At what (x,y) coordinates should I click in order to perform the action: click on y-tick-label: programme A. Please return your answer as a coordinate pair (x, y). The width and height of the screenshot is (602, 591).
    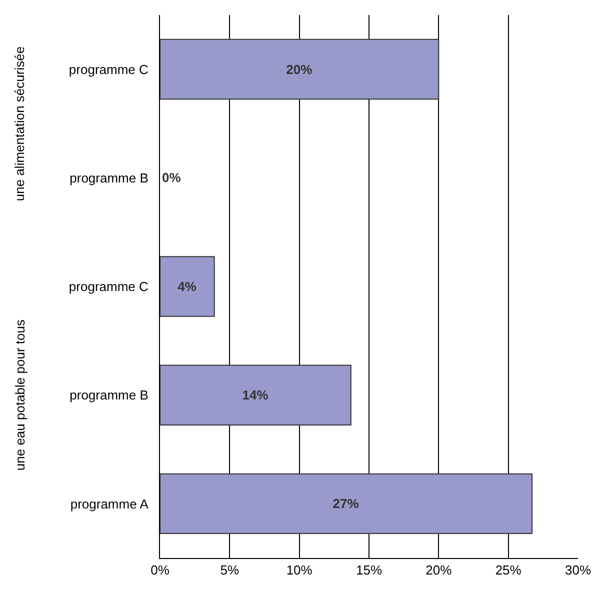
    Looking at the image, I should click on (109, 504).